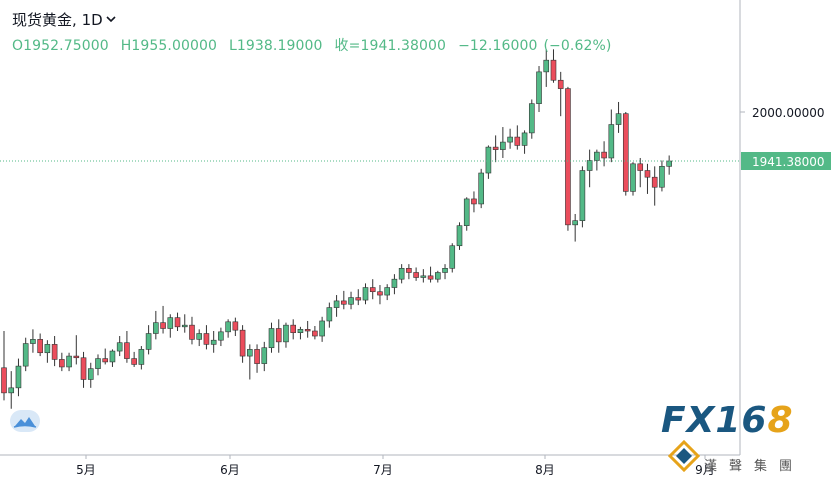 The height and width of the screenshot is (482, 831). I want to click on last-price-badge, so click(786, 161).